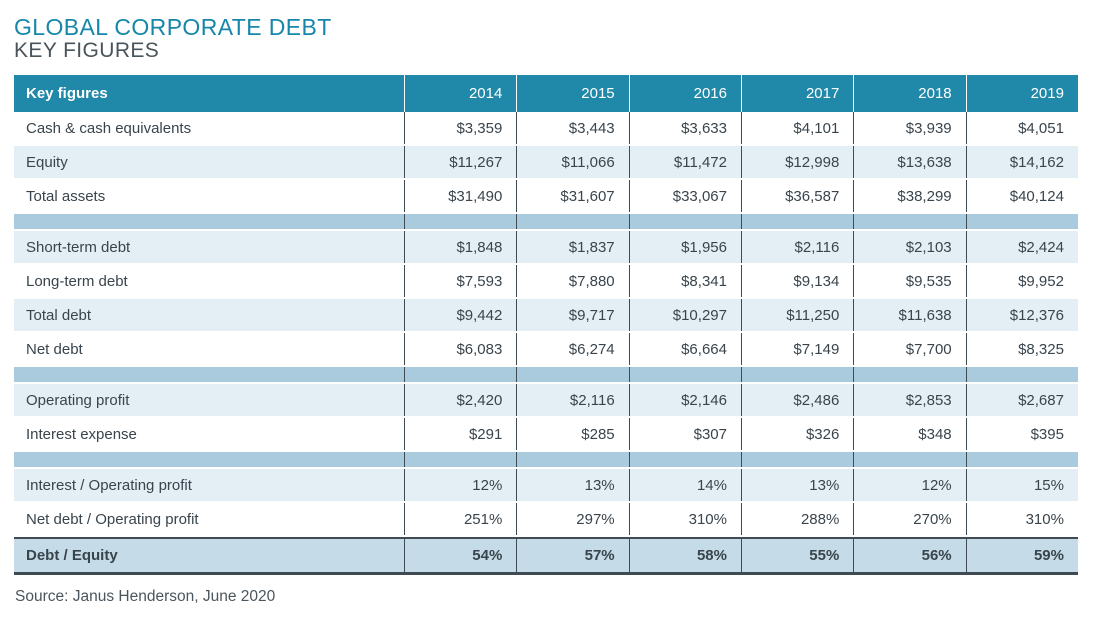 This screenshot has height=620, width=1093. Describe the element at coordinates (145, 597) in the screenshot. I see `source-note: Source: Janus Henderson, June 2020` at that location.